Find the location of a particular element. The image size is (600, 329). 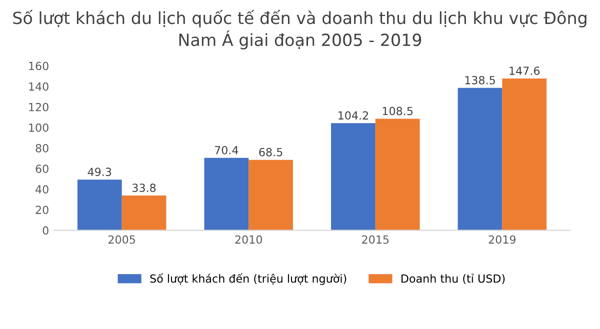

y-tick-label: 160 is located at coordinates (38, 66).